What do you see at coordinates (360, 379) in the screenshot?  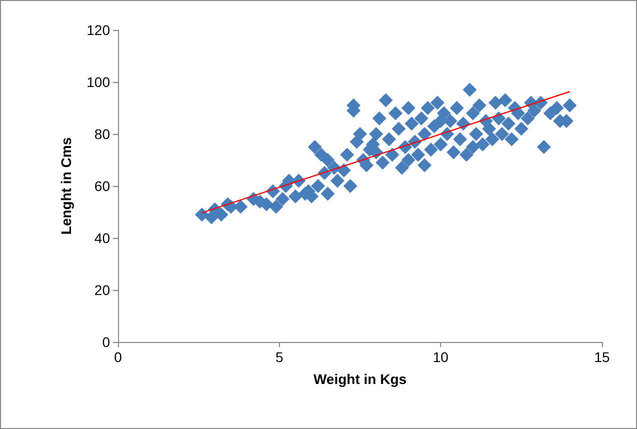 I see `x-axis-title: Weight in Kgs` at bounding box center [360, 379].